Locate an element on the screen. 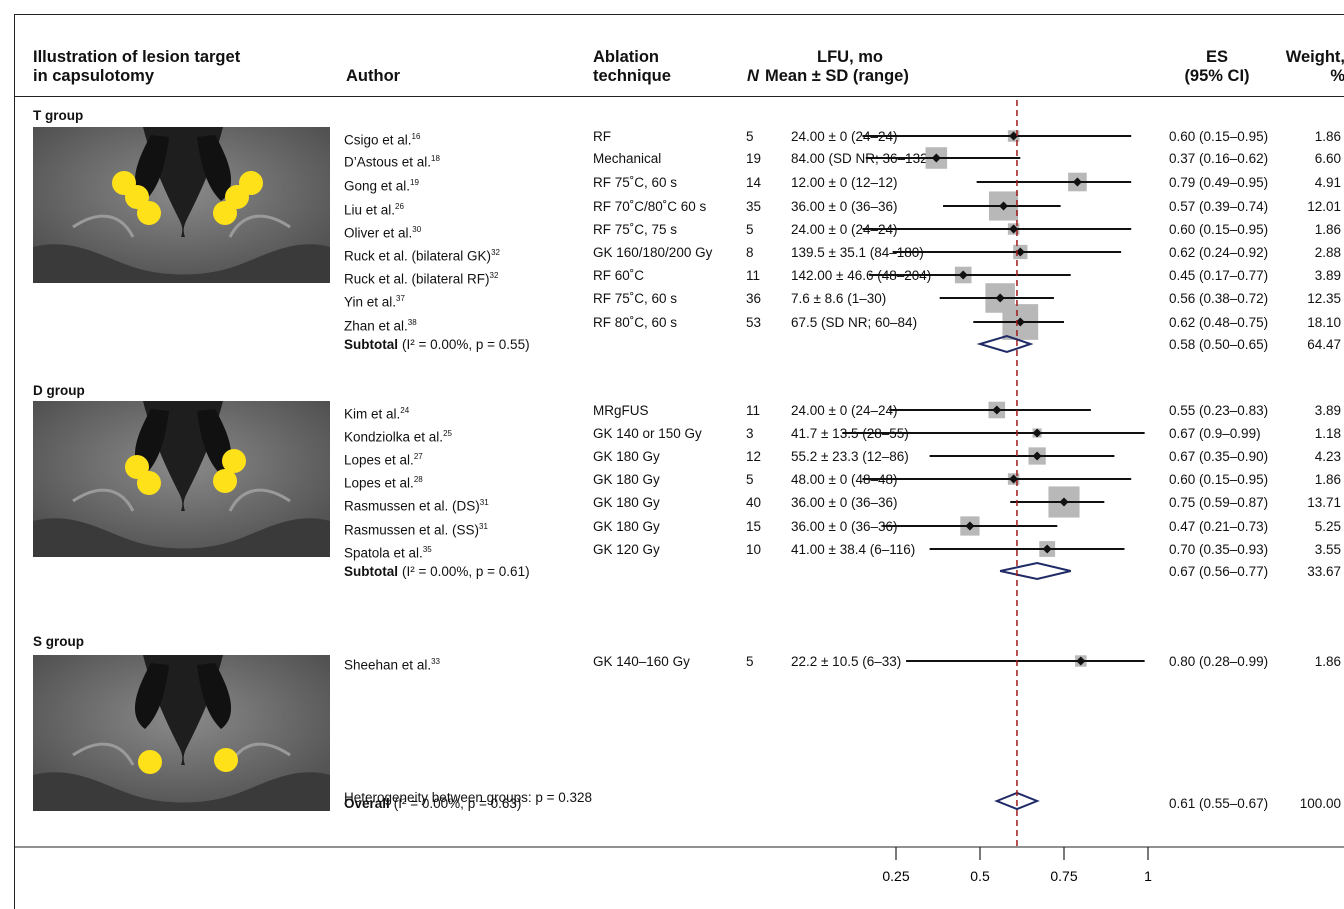  brain-illustration-d-group is located at coordinates (181, 479).